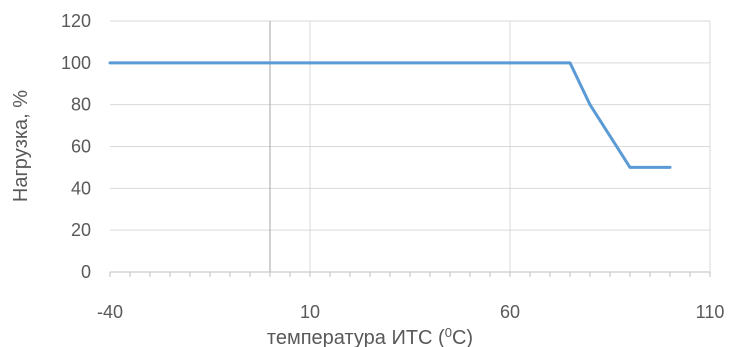 Image resolution: width=730 pixels, height=347 pixels. What do you see at coordinates (710, 312) in the screenshot?
I see `x-tick-label: 110` at bounding box center [710, 312].